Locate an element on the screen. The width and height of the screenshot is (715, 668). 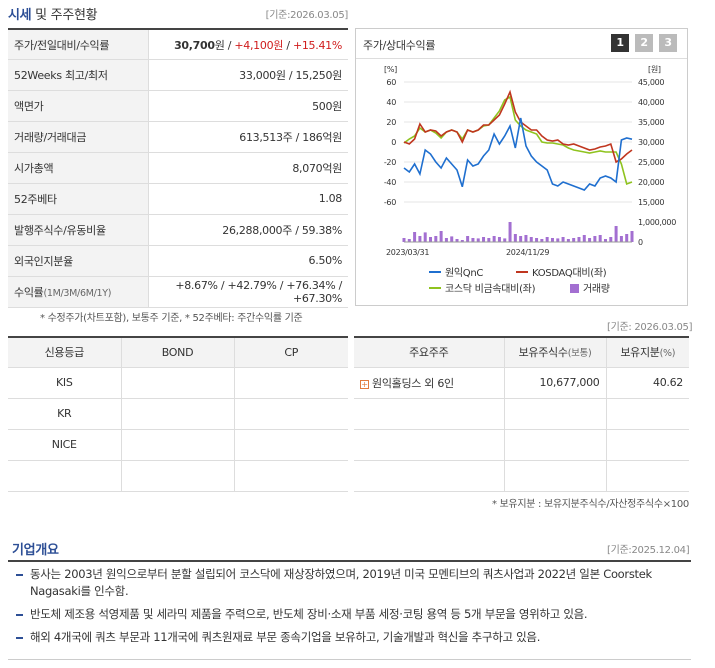
holders-note: * 보유지분 : 보유지분주식수/자산정주식수×100 is located at coordinates (590, 504).